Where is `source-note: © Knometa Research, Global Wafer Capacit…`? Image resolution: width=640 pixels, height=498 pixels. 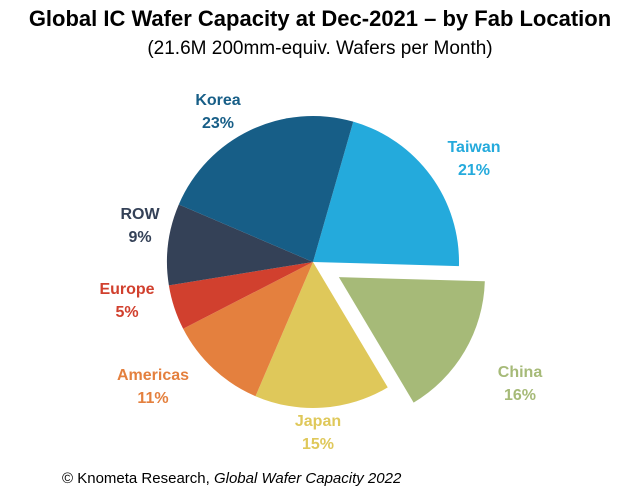
source-note: © Knometa Research, Global Wafer Capacit… is located at coordinates (231, 478).